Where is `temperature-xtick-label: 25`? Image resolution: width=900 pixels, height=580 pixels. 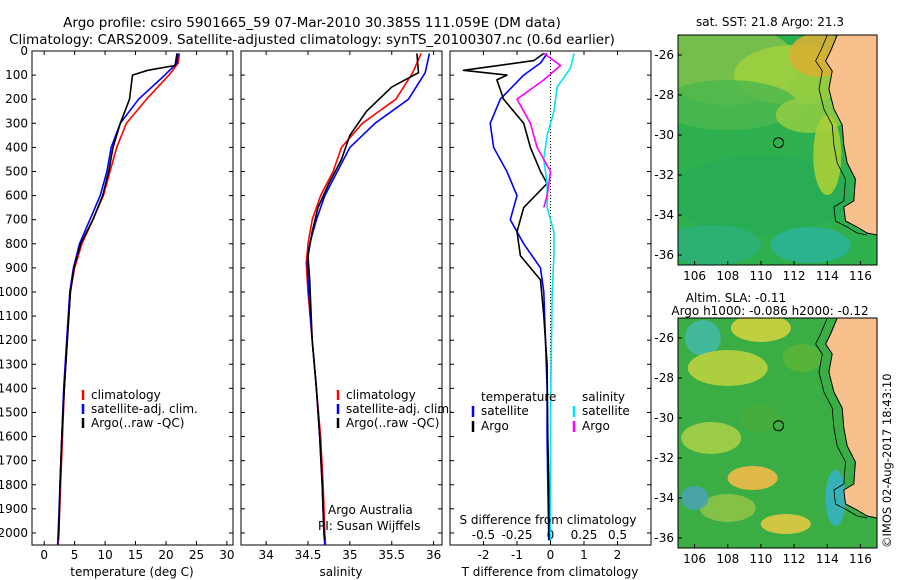
temperature-xtick-label: 25 is located at coordinates (196, 555).